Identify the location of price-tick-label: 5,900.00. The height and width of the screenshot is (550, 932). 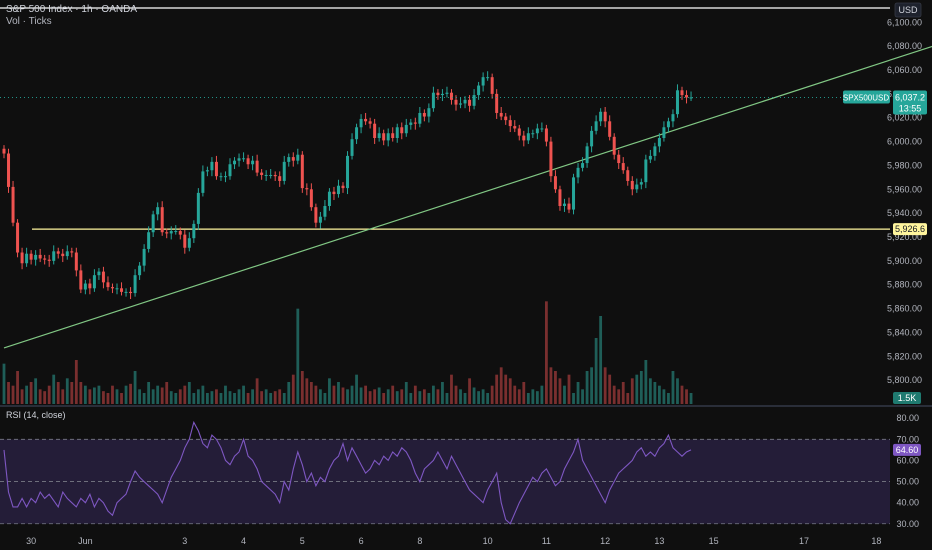
(904, 261).